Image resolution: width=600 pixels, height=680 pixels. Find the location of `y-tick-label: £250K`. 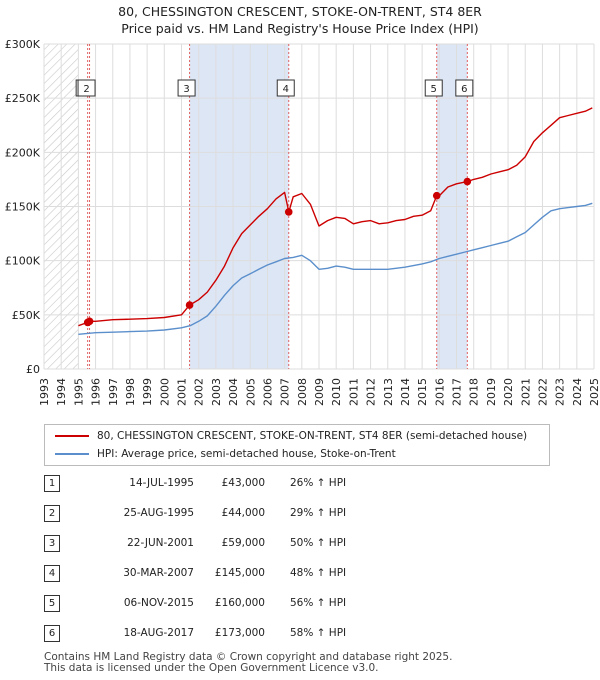

y-tick-label: £250K is located at coordinates (23, 98).